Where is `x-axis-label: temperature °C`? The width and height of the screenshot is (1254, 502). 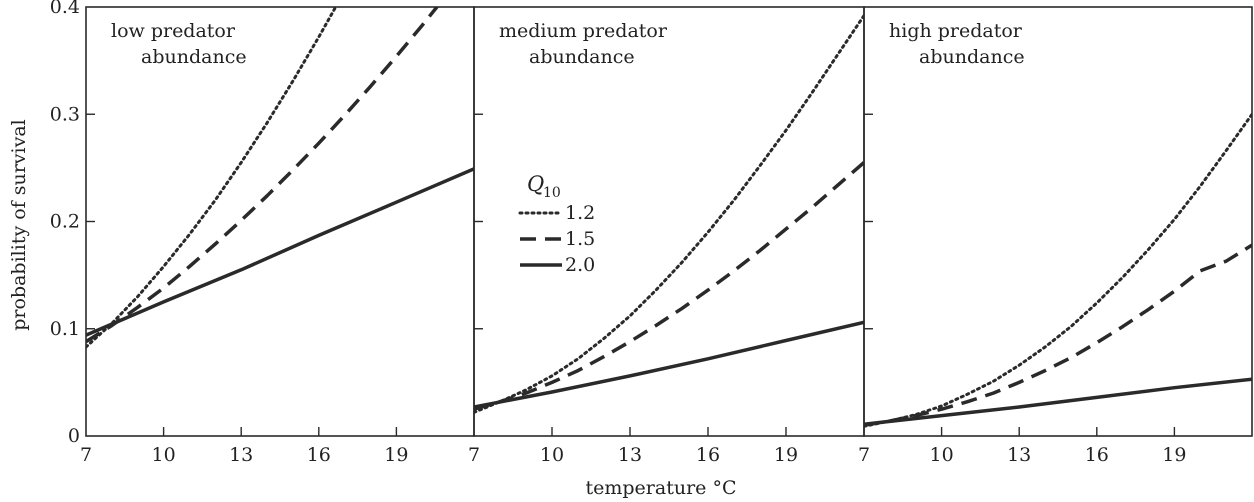 x-axis-label: temperature °C is located at coordinates (661, 488).